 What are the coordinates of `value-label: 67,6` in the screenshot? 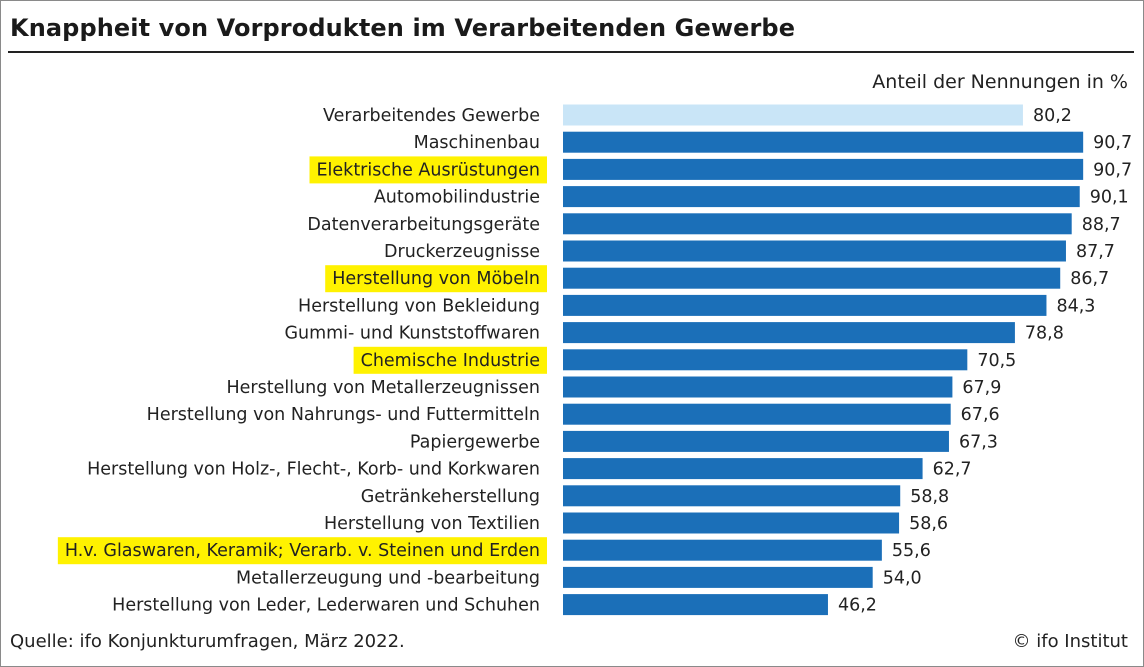 It's located at (980, 415).